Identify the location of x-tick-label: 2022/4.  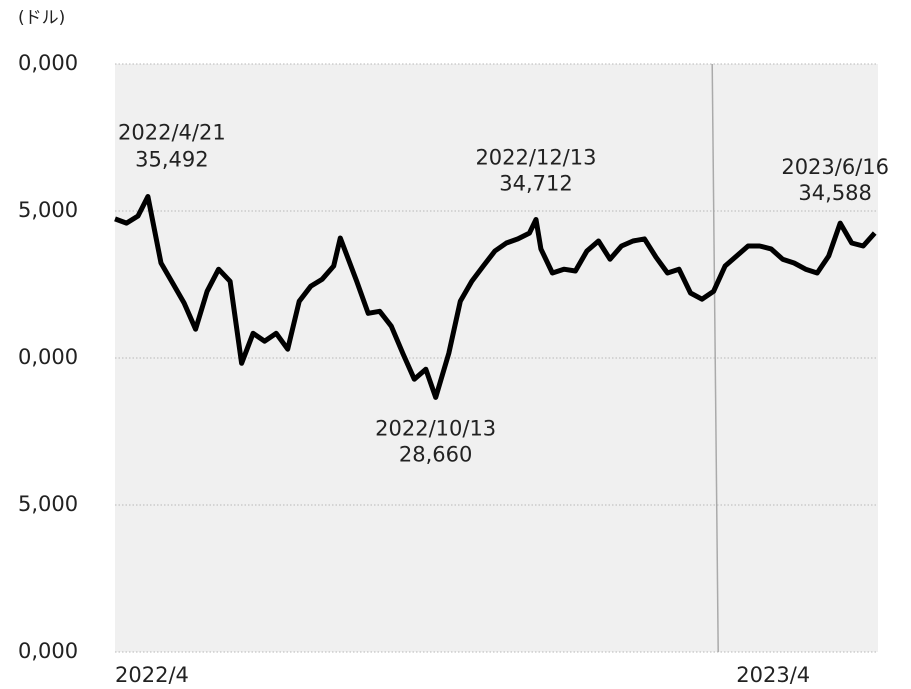
(152, 675).